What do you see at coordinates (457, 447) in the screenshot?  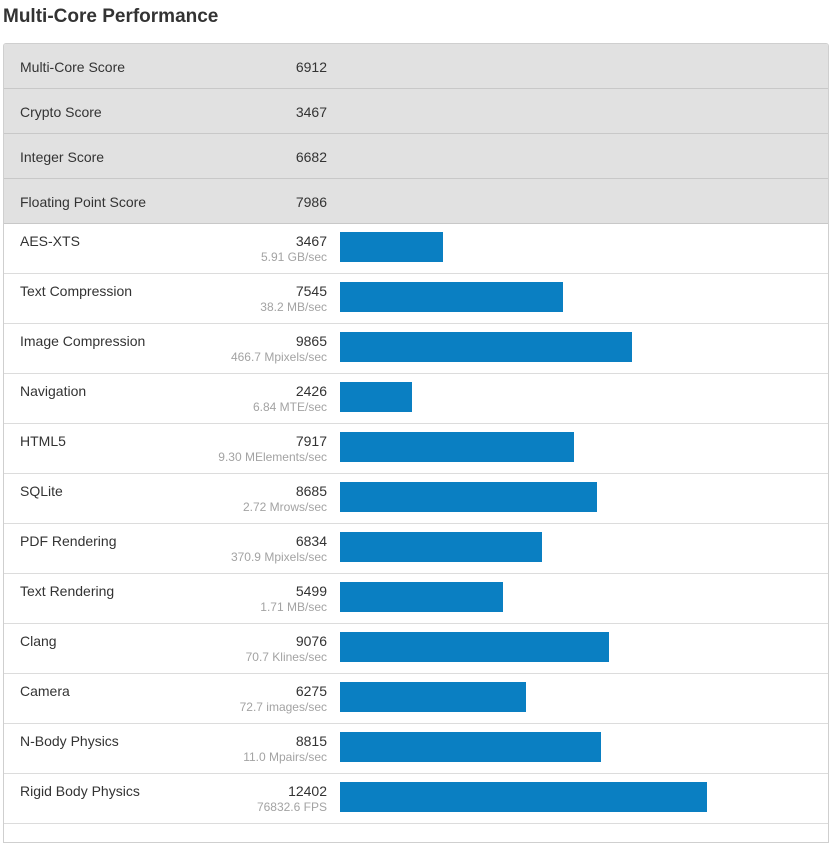 I see `bar-html5` at bounding box center [457, 447].